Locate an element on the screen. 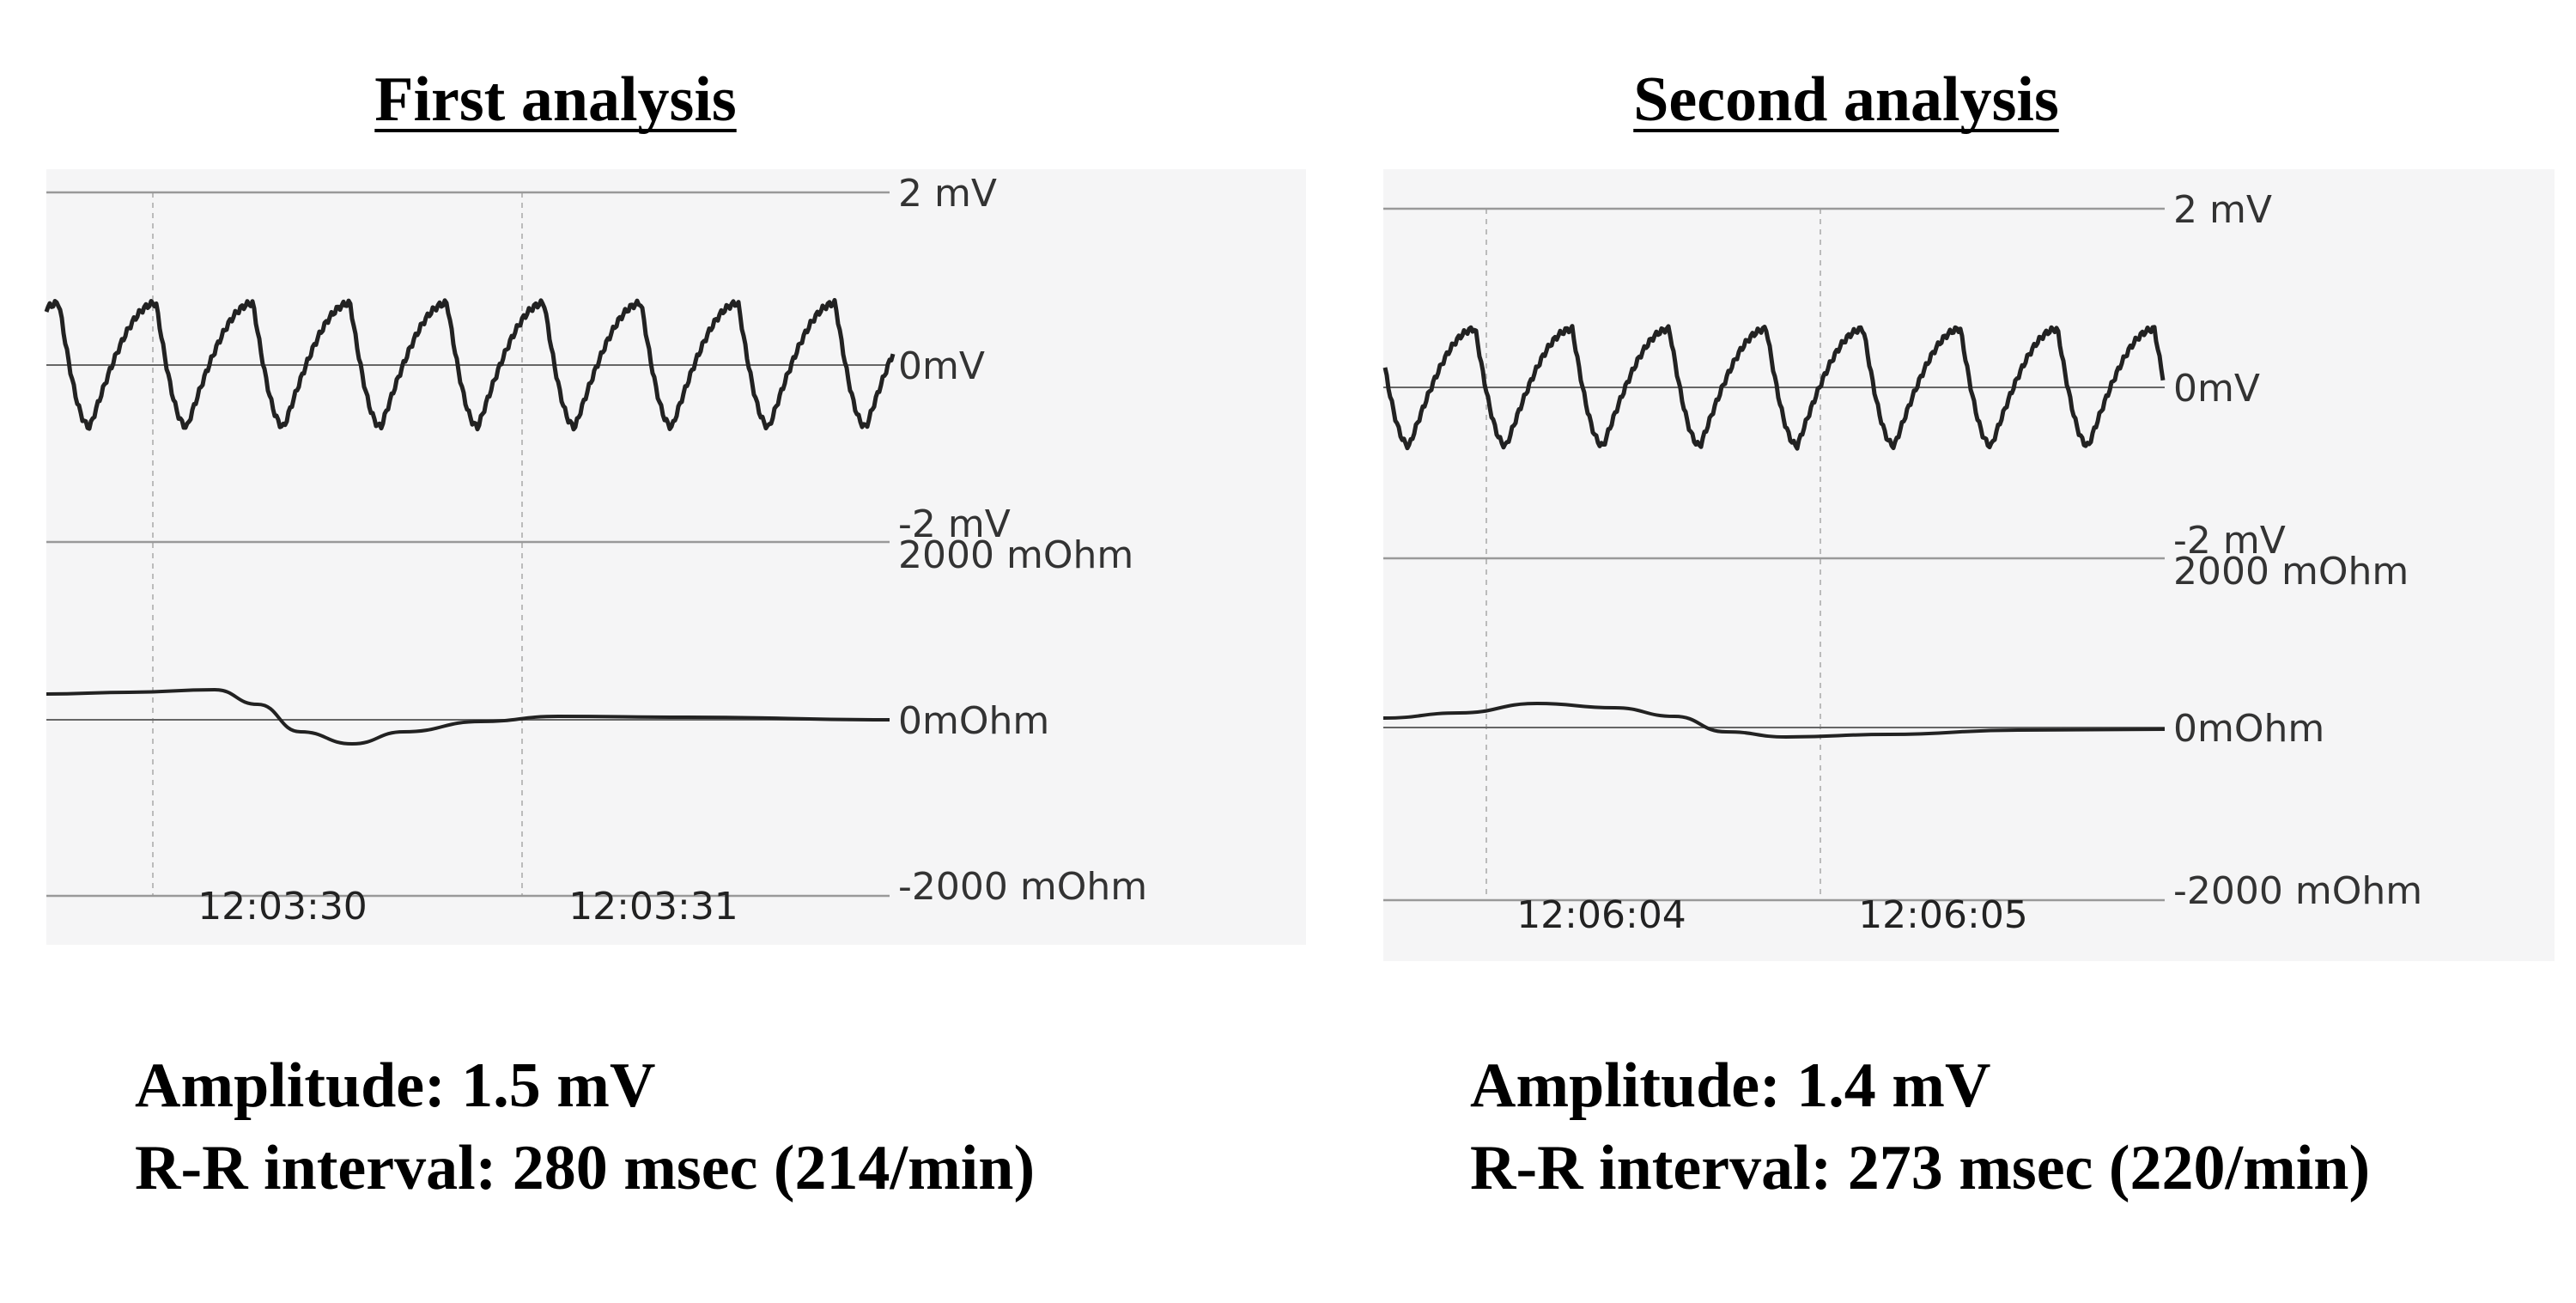  panel-title: Second analysis is located at coordinates (1846, 99).